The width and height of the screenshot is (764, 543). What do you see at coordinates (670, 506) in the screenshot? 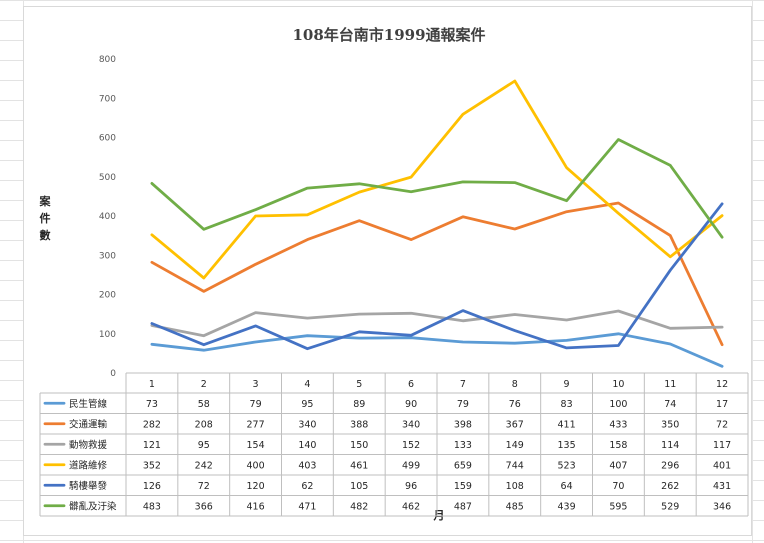
I see `data-label: 529` at bounding box center [670, 506].